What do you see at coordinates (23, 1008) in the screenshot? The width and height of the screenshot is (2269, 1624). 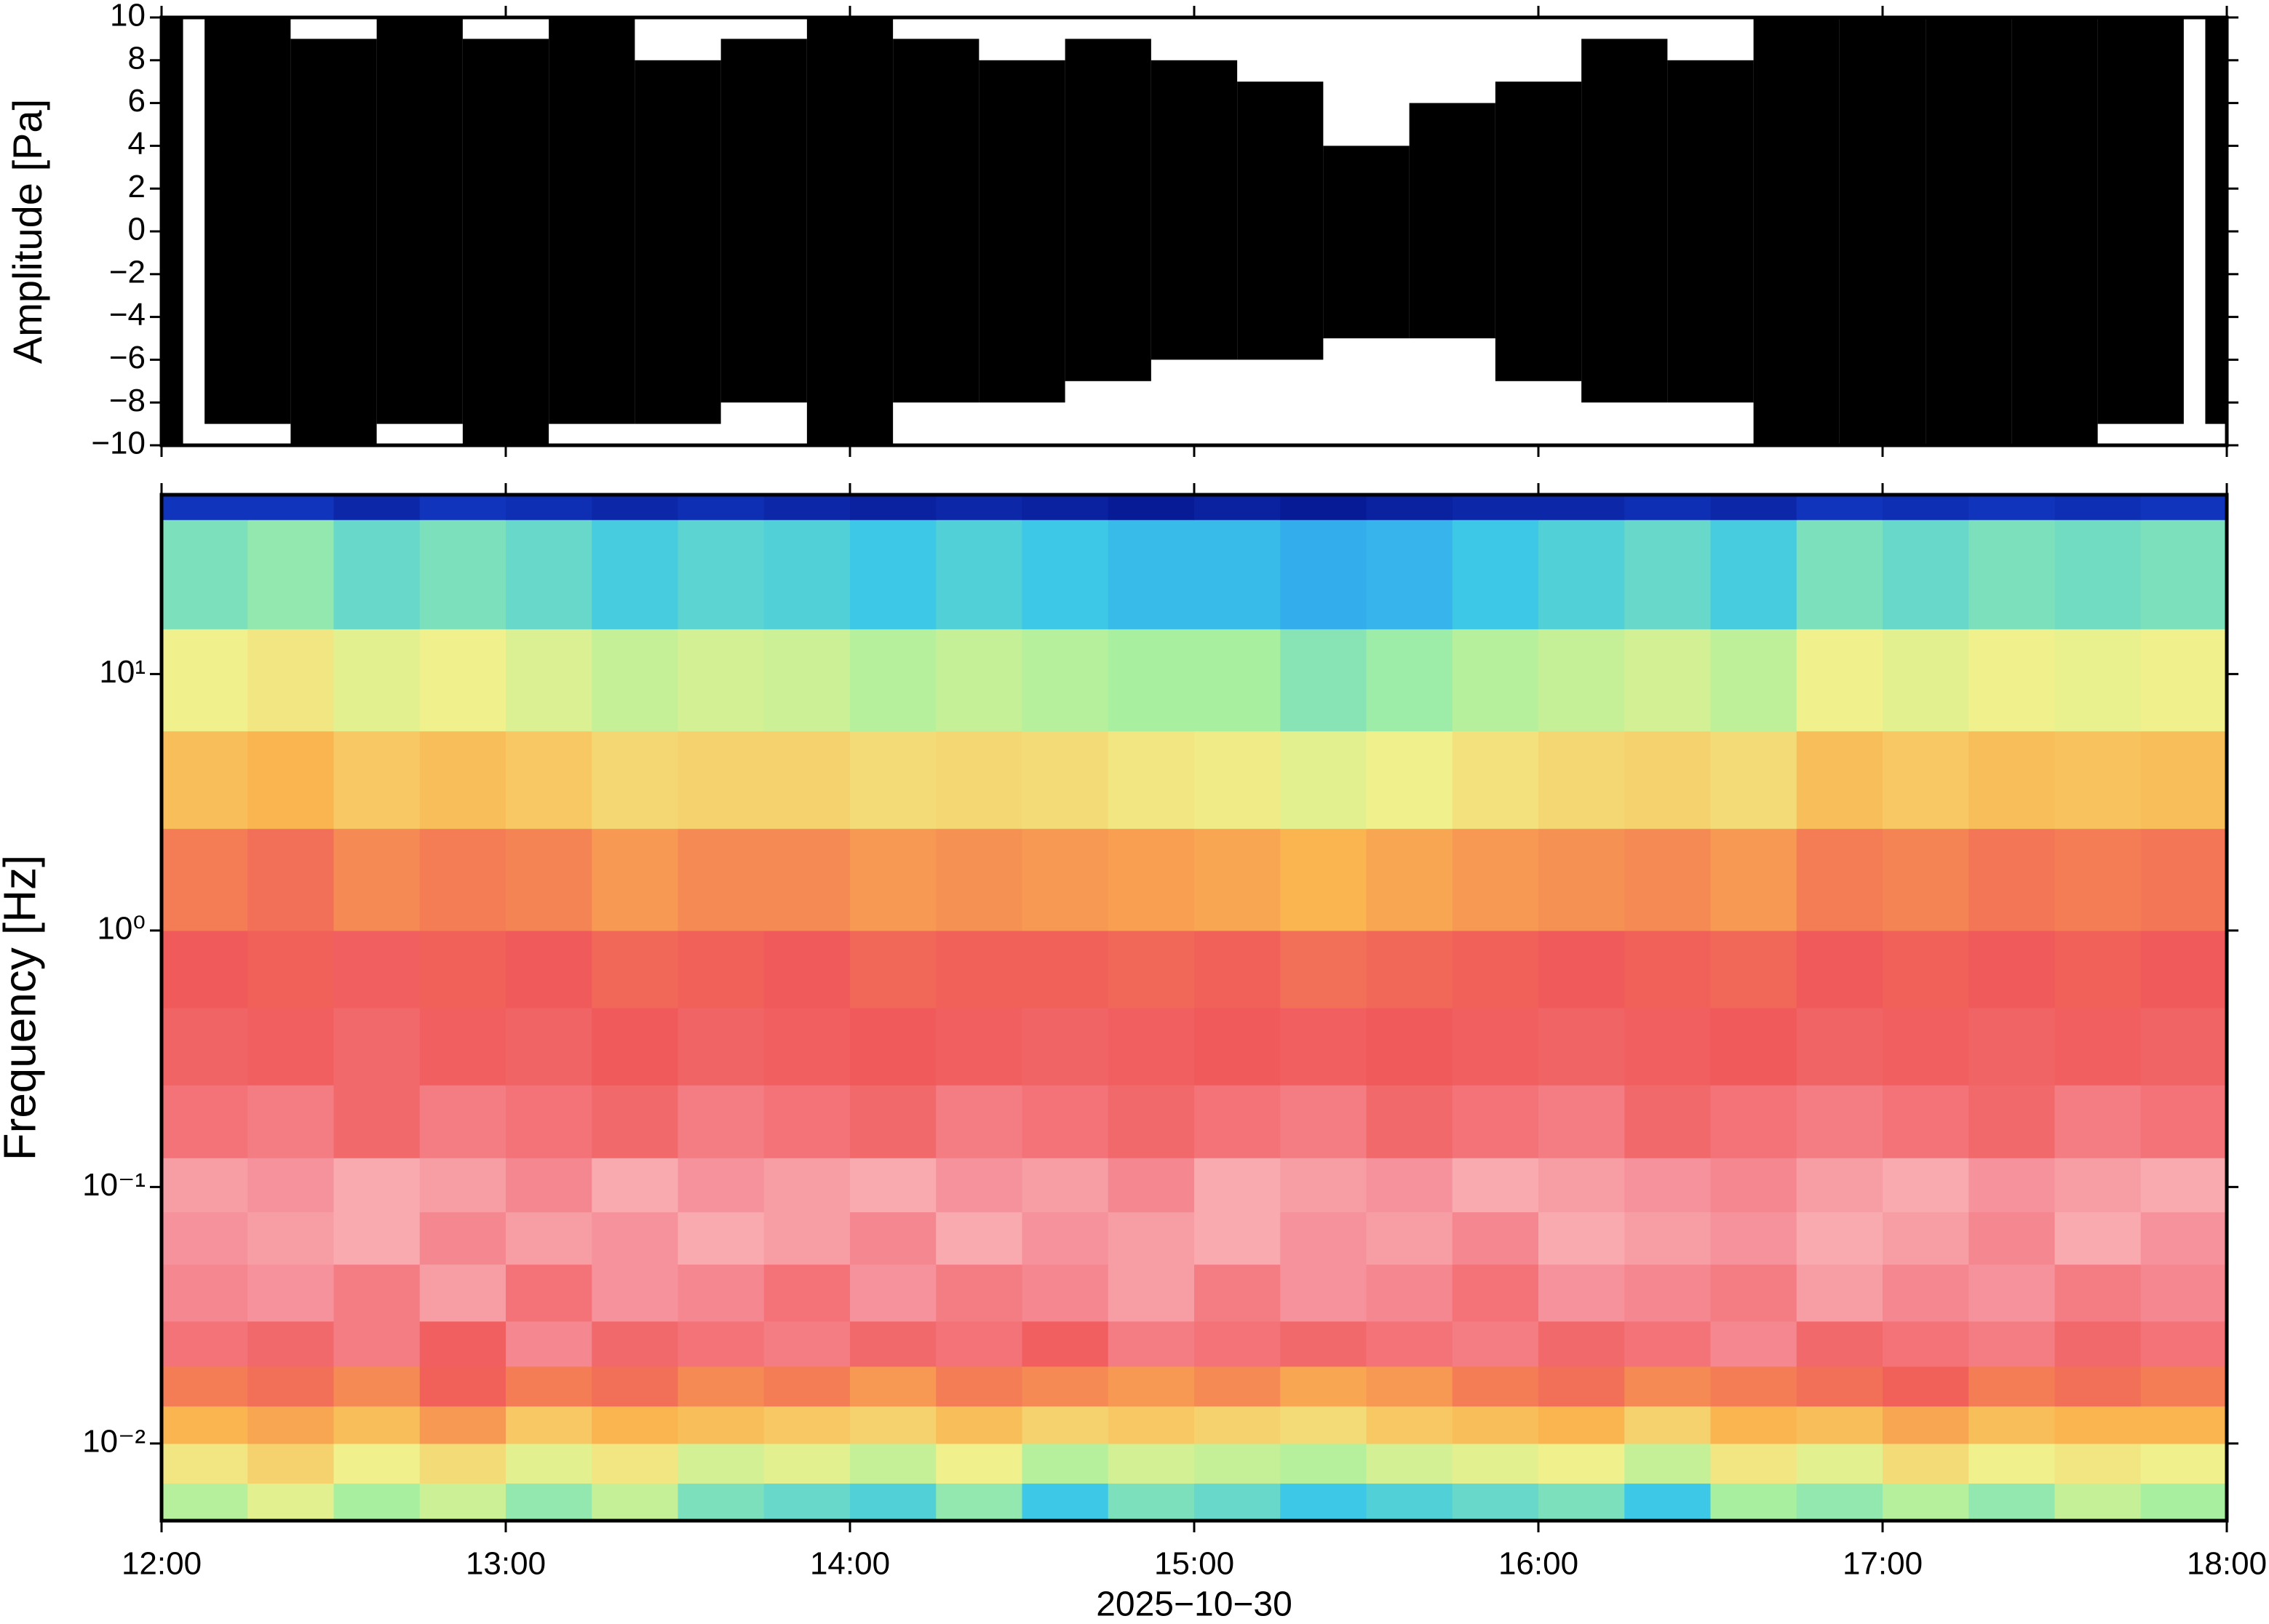 I see `y-axis-label: Frequency [Hz]` at bounding box center [23, 1008].